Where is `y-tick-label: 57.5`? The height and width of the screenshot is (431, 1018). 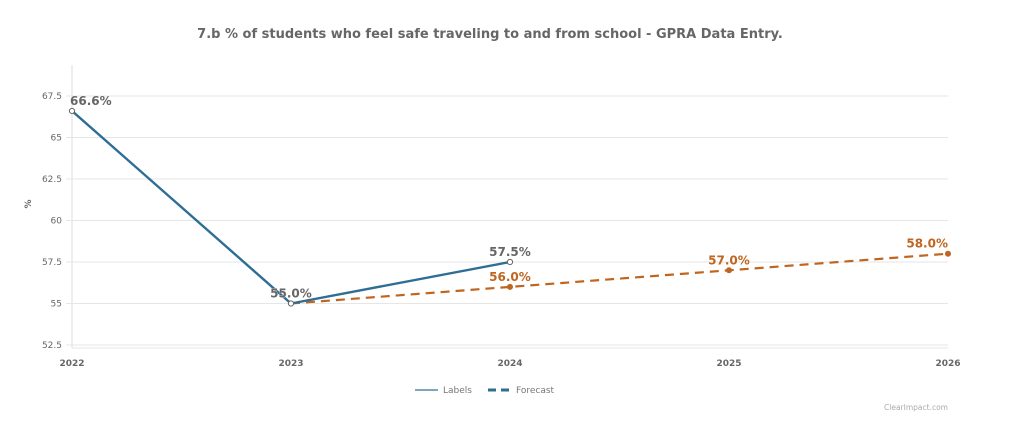
y-tick-label: 57.5 is located at coordinates (52, 263).